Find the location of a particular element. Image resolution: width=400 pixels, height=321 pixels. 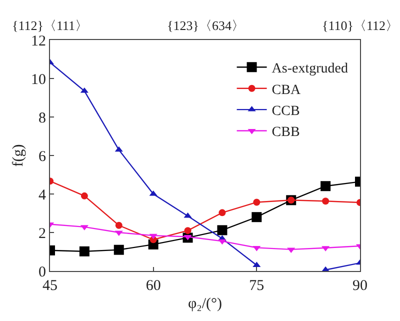

x-tick-label: 60 is located at coordinates (153, 286).